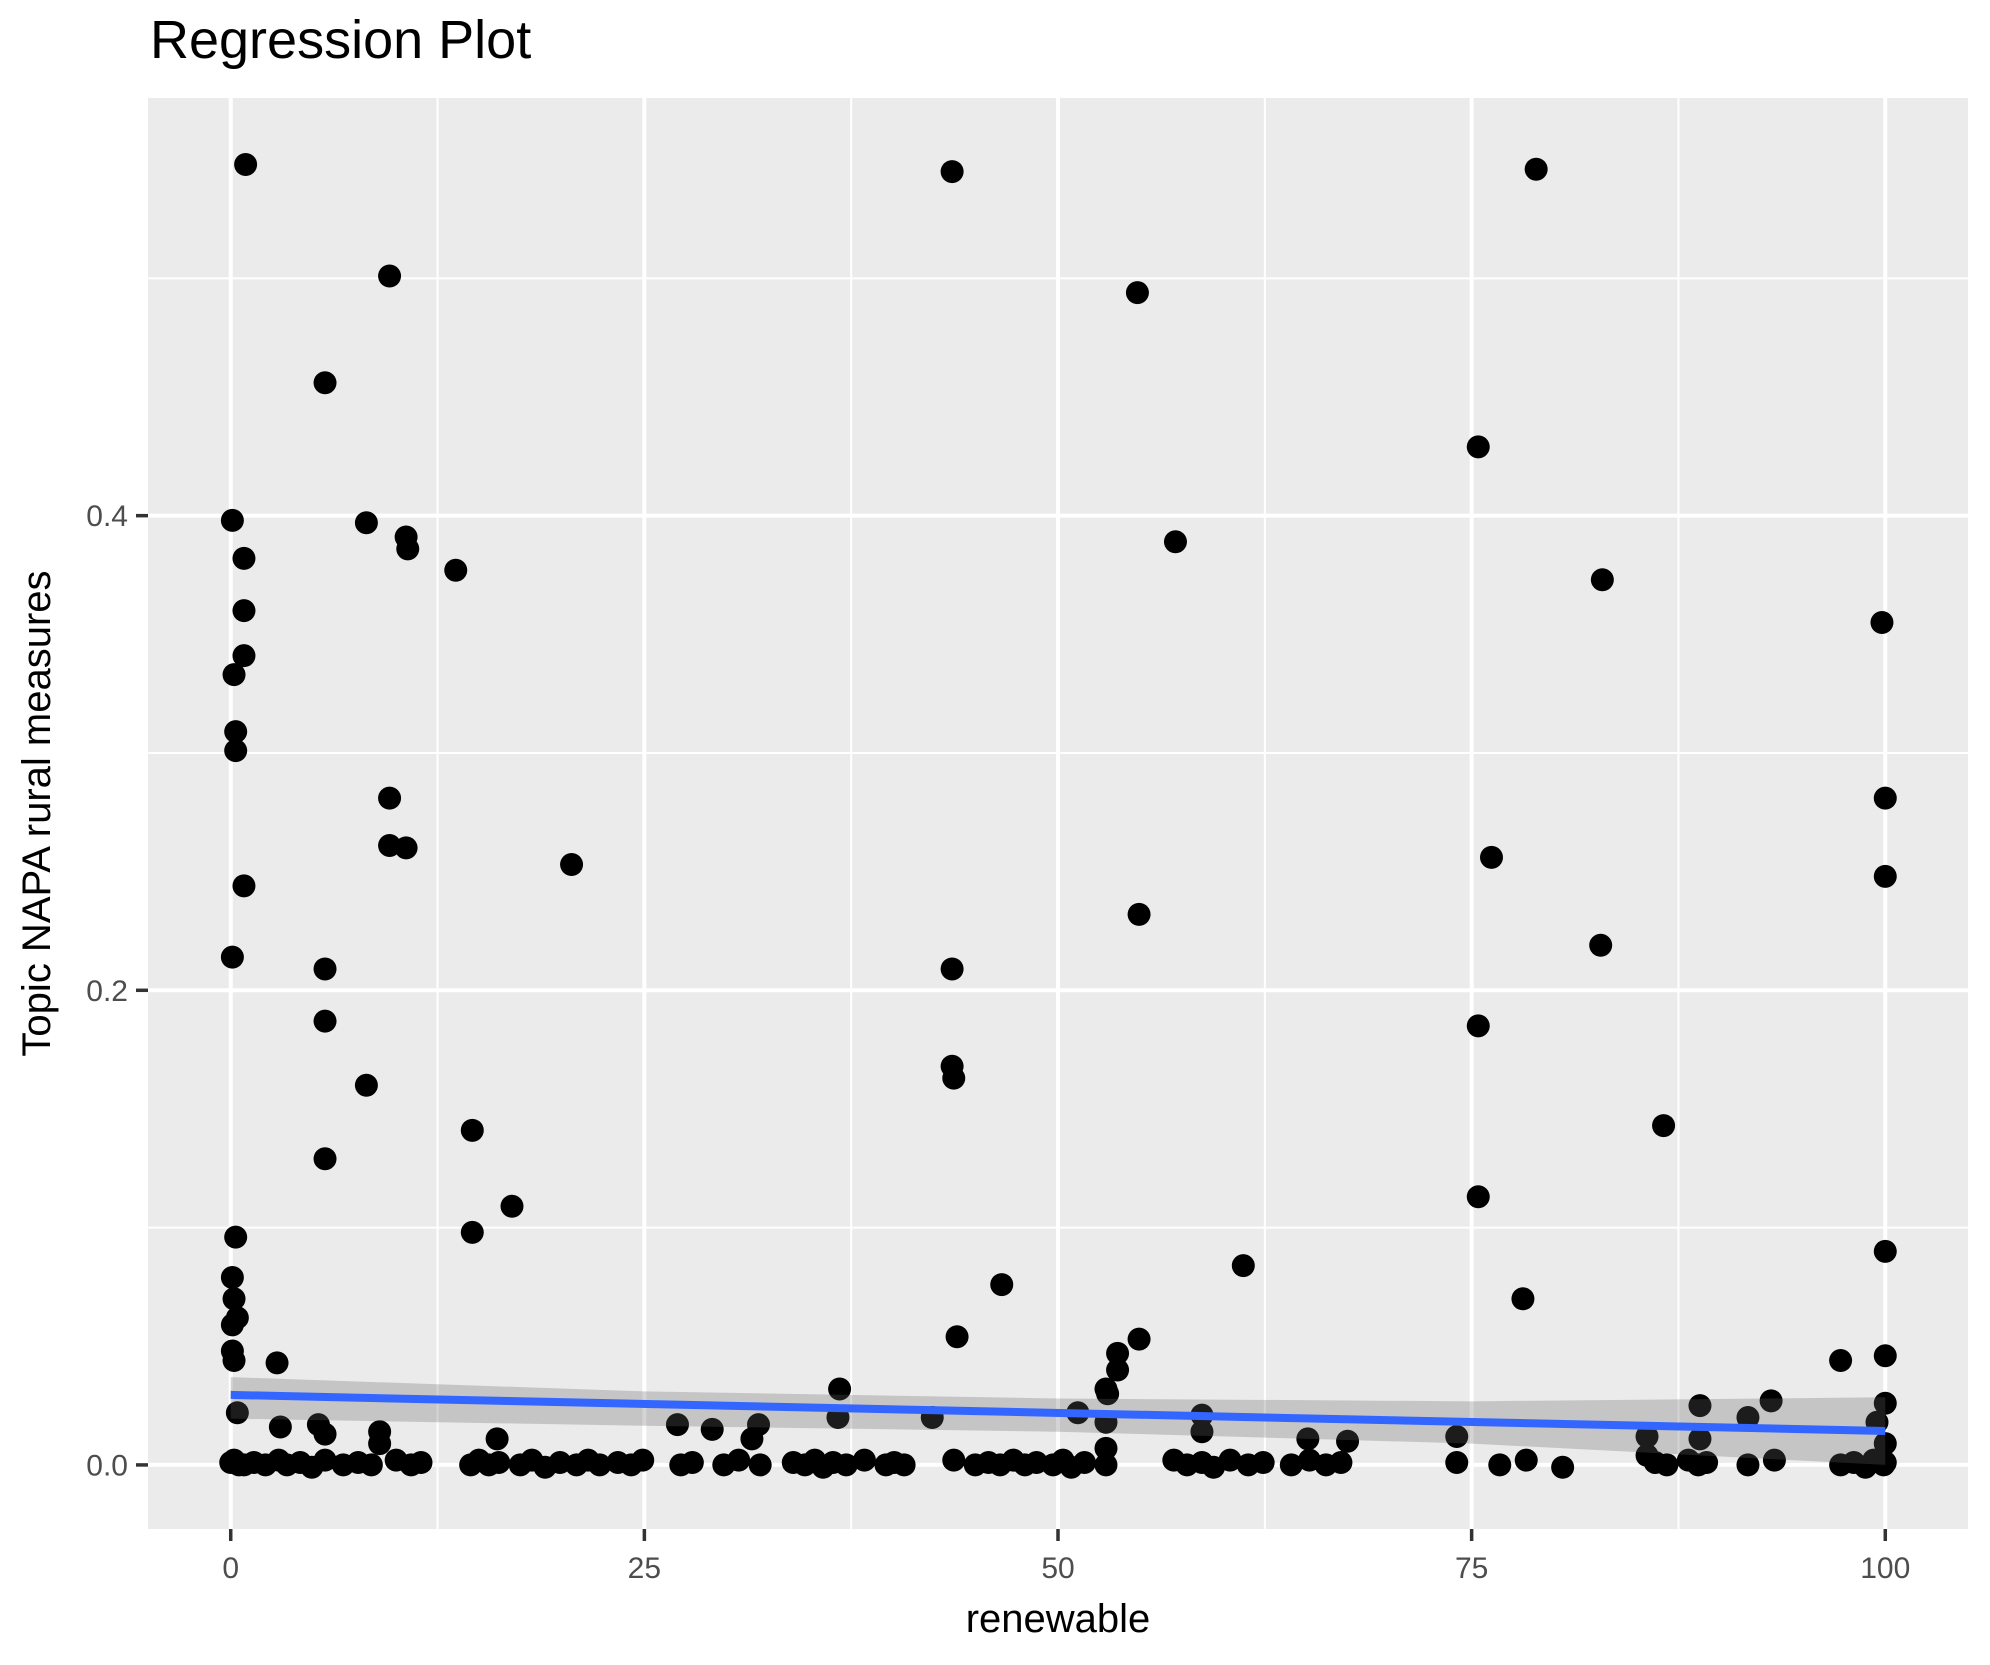 The height and width of the screenshot is (1665, 1990). What do you see at coordinates (107, 991) in the screenshot?
I see `y-tick-label: 0.2` at bounding box center [107, 991].